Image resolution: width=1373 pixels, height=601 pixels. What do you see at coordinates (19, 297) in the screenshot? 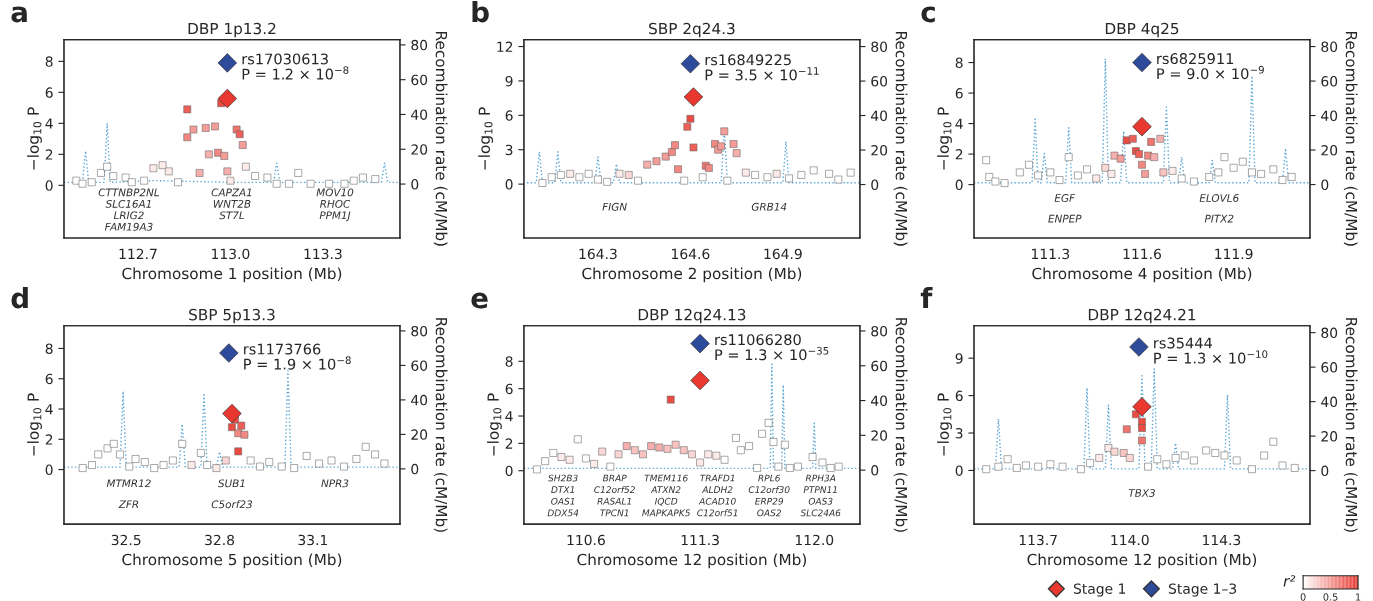
I see `text: d` at bounding box center [19, 297].